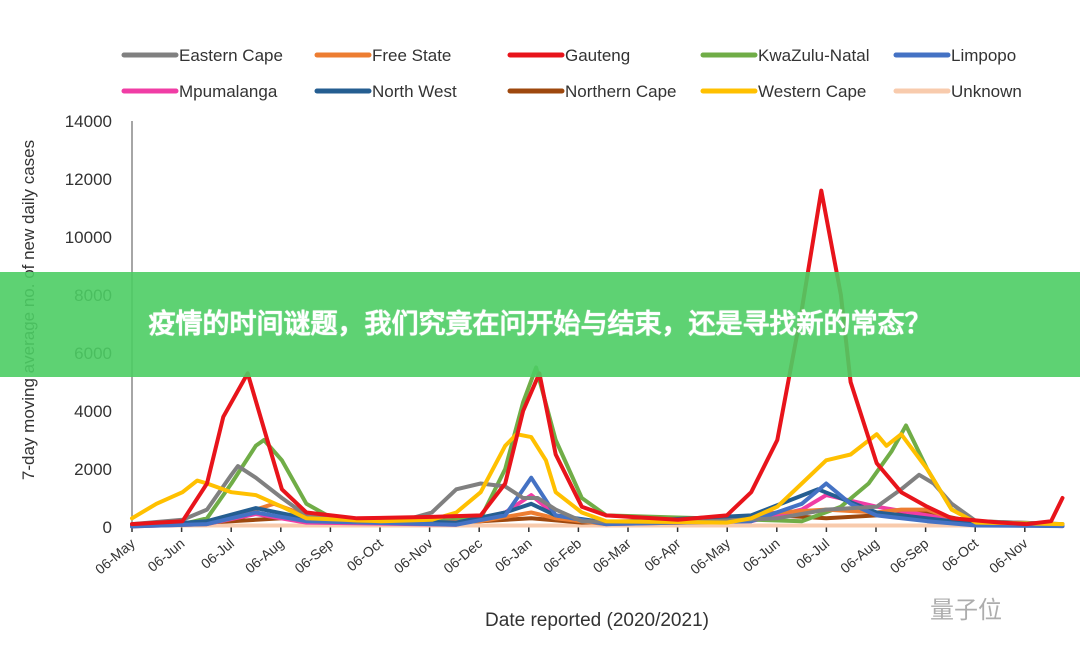 The image size is (1080, 651). What do you see at coordinates (621, 91) in the screenshot?
I see `legend-label: Northern Cape` at bounding box center [621, 91].